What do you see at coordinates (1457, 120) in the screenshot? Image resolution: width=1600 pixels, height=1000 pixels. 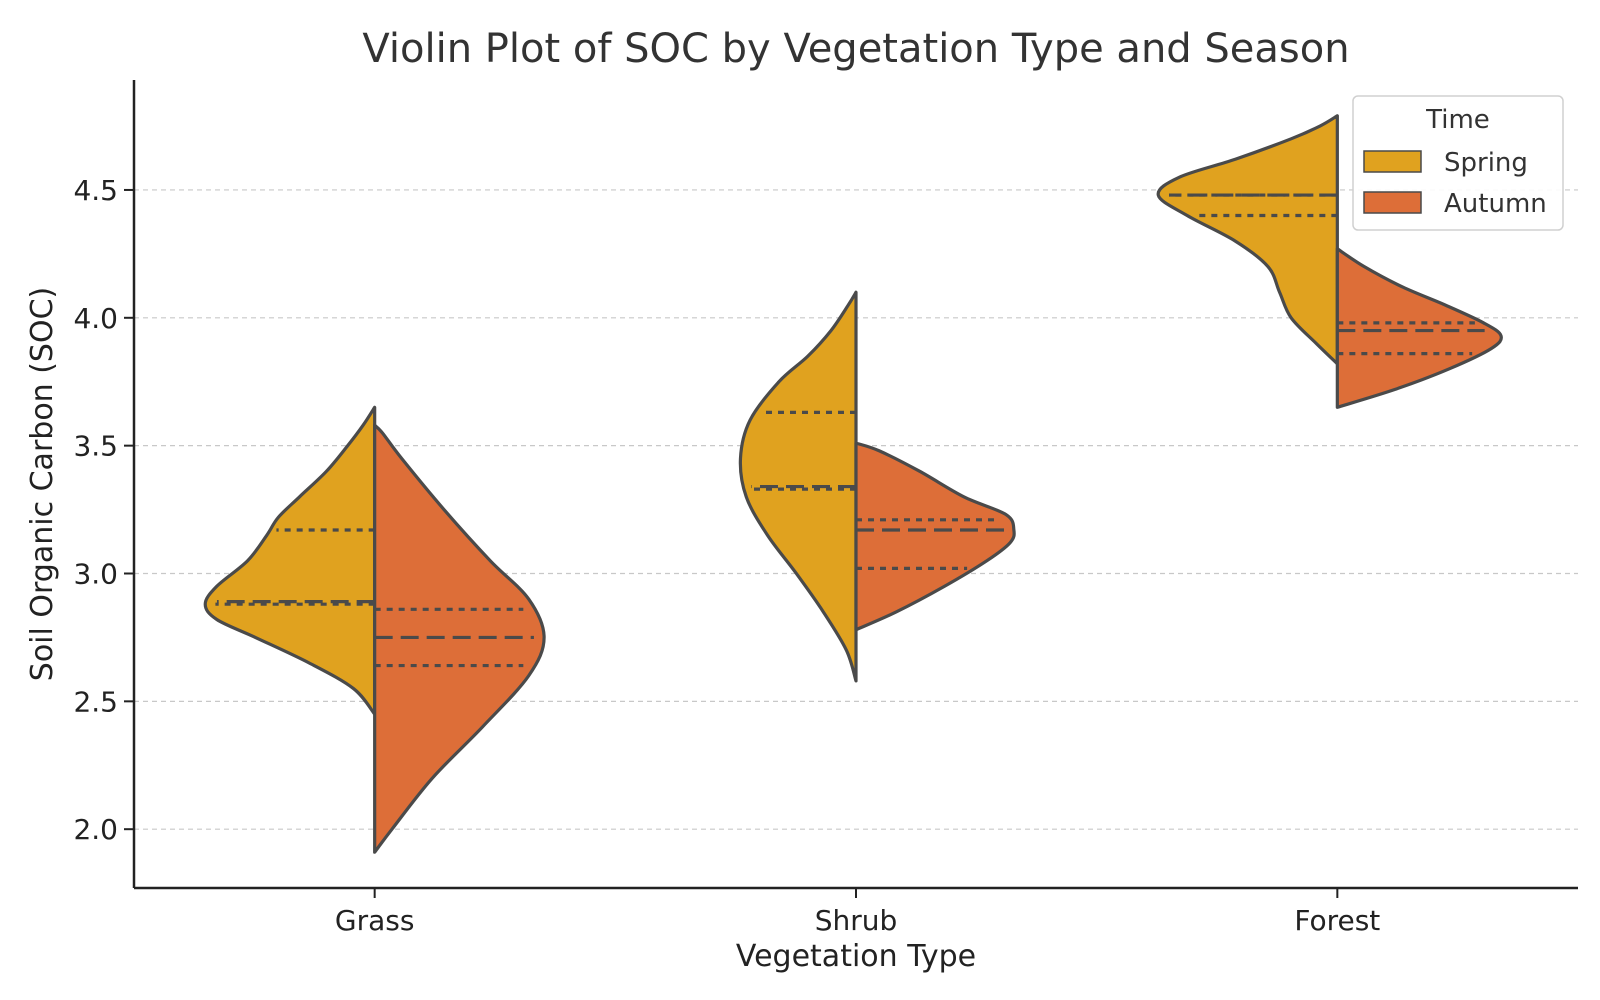 I see `legend-title: Time` at bounding box center [1457, 120].